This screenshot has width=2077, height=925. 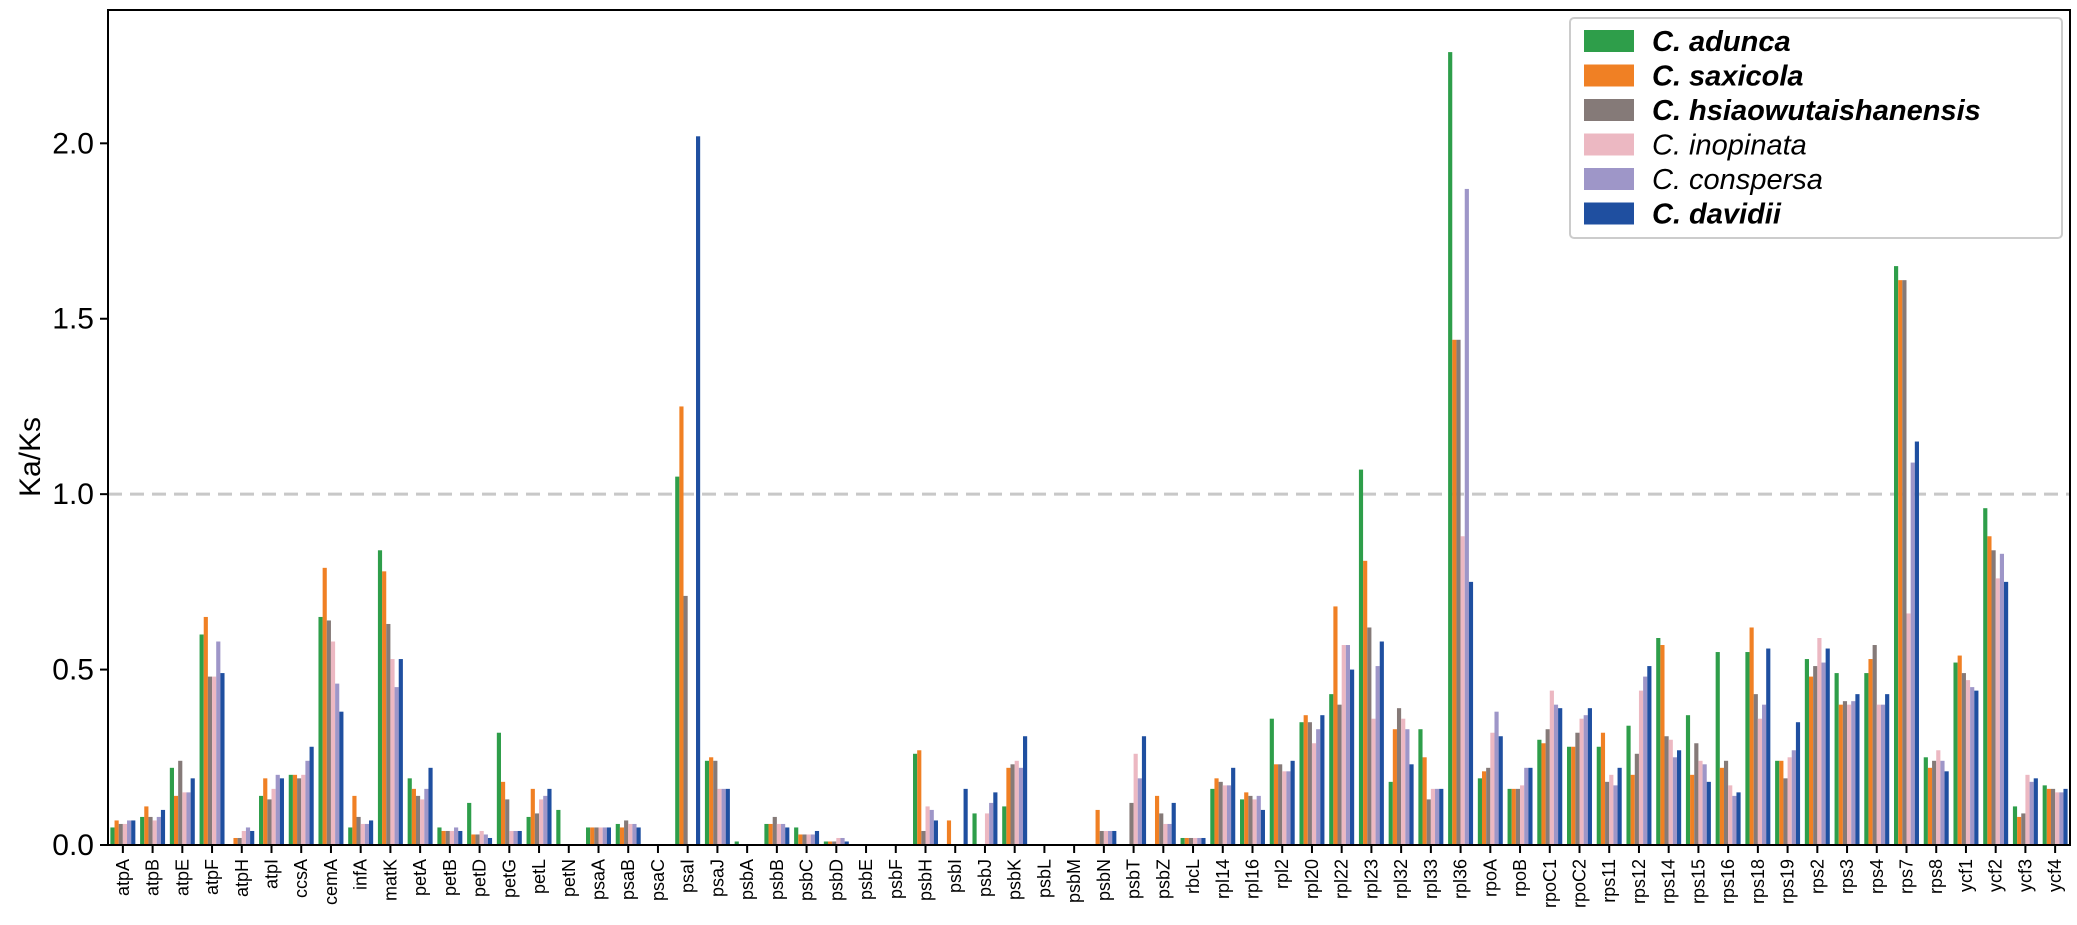 What do you see at coordinates (866, 879) in the screenshot?
I see `x-tick-label: psbE` at bounding box center [866, 879].